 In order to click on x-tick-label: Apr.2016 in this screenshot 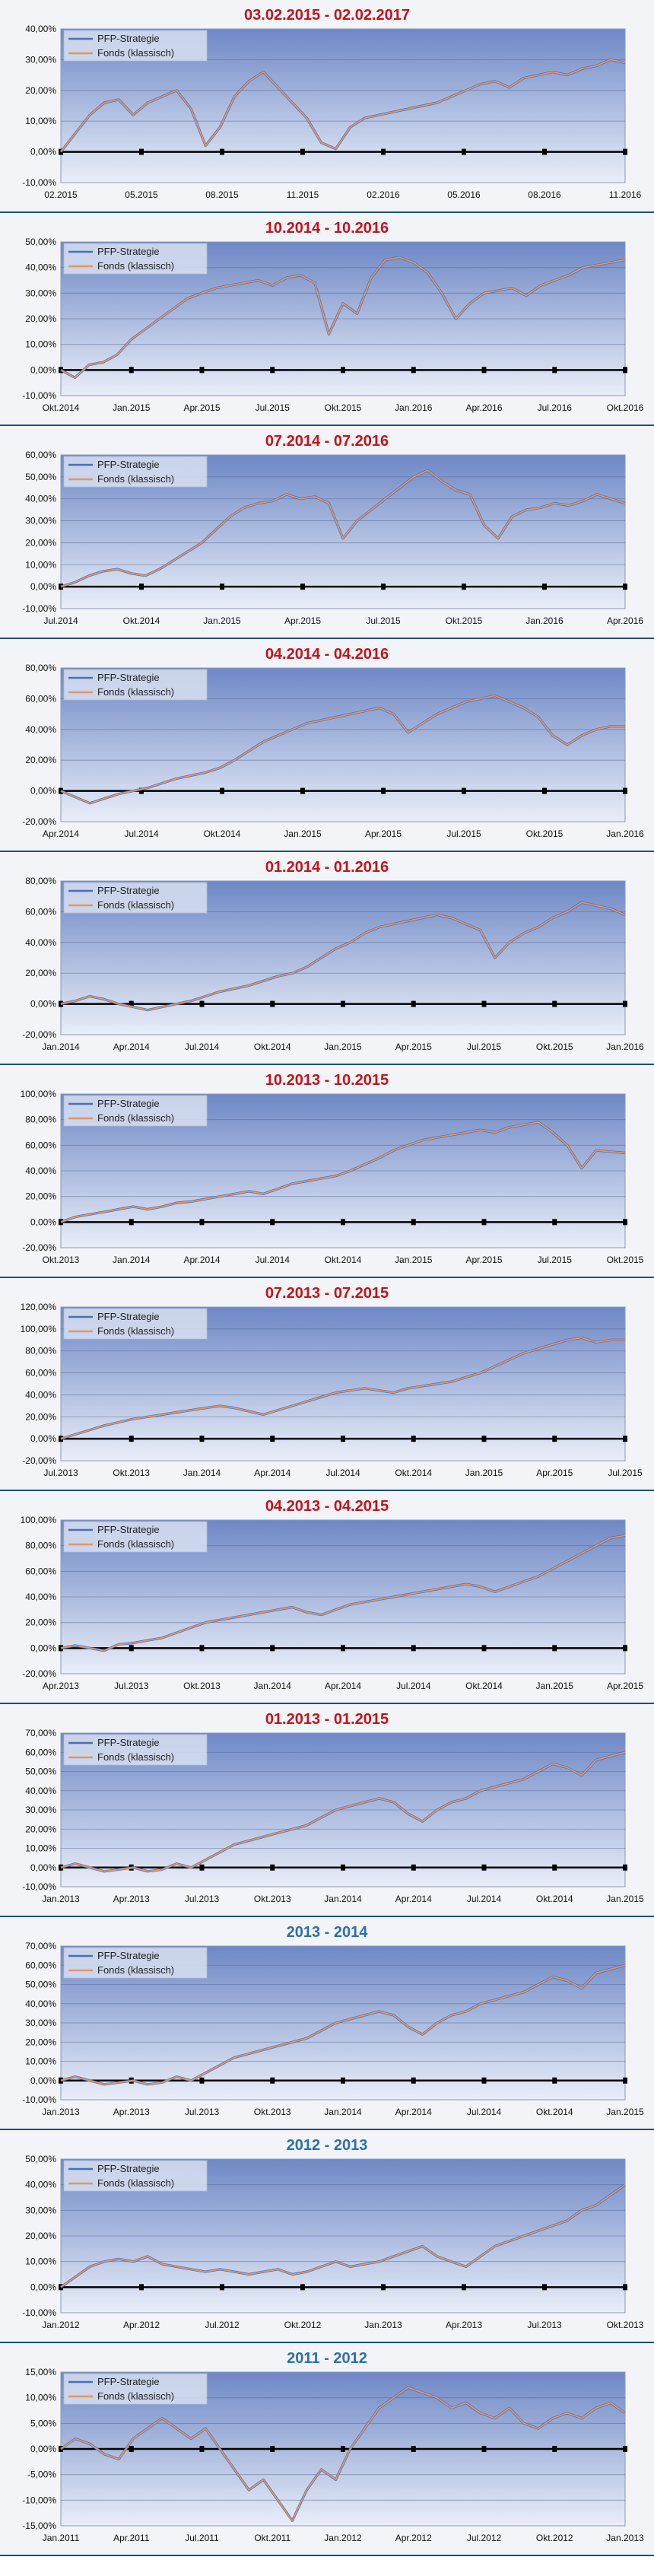, I will do `click(483, 407)`.